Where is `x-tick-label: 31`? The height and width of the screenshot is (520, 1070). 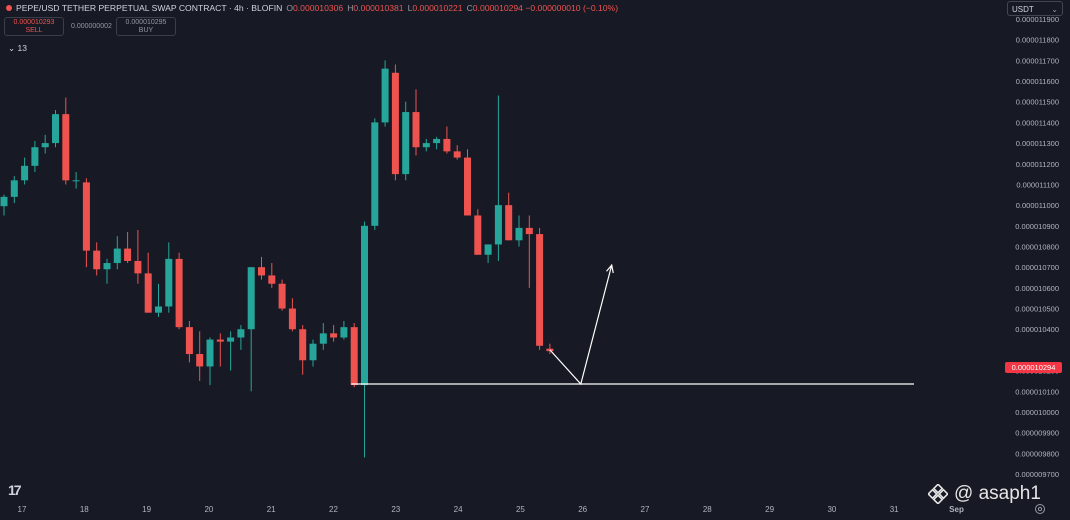
x-tick-label: 31 is located at coordinates (894, 509).